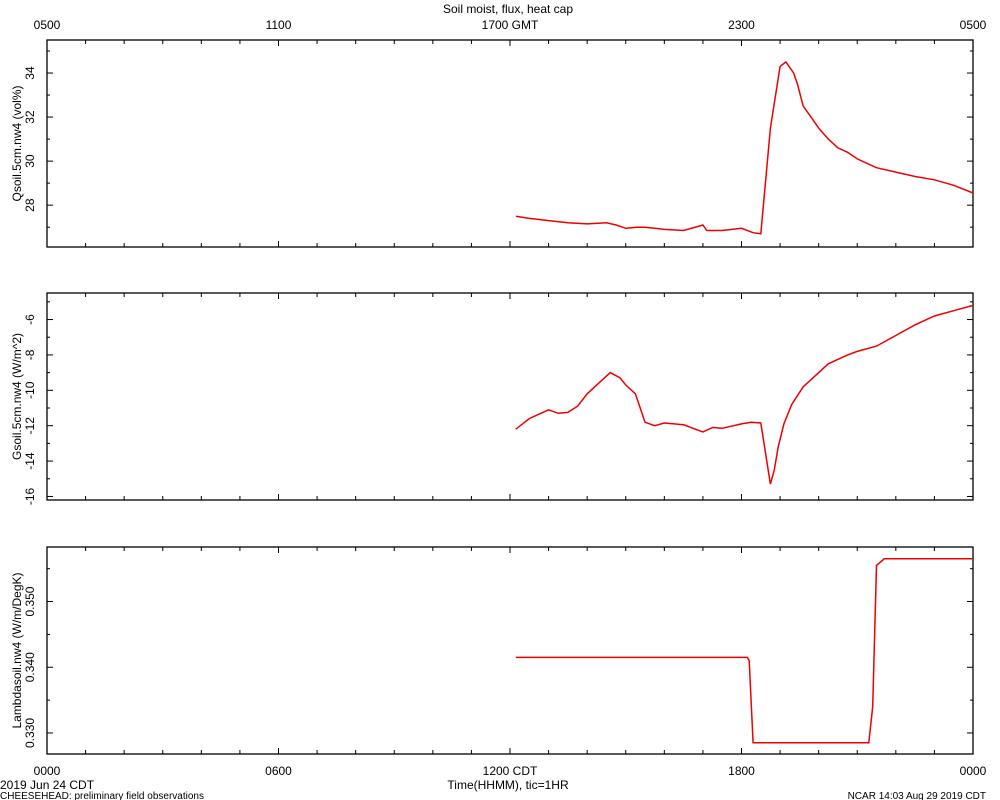 Image resolution: width=1000 pixels, height=800 pixels. Describe the element at coordinates (30, 319) in the screenshot. I see `y-tick-label: -6` at that location.